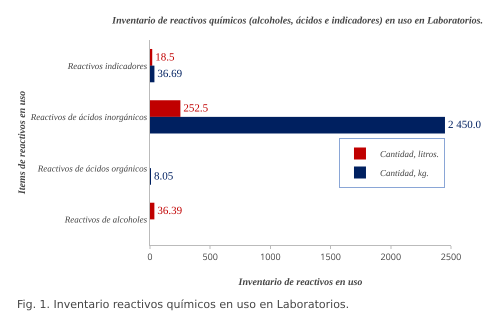  Describe the element at coordinates (170, 211) in the screenshot. I see `data-label: 36.39` at that location.